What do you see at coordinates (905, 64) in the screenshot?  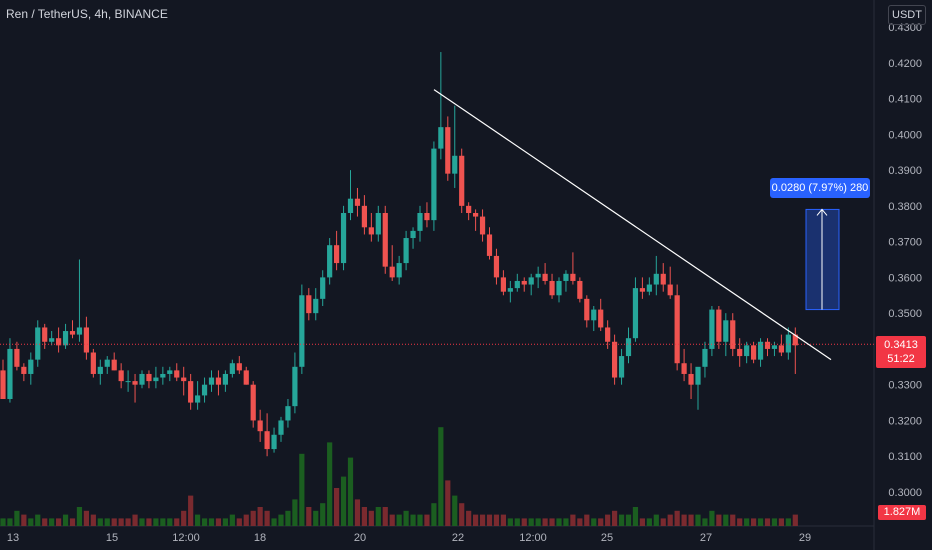 I see `y-tick-label: 0.4200` at bounding box center [905, 64].